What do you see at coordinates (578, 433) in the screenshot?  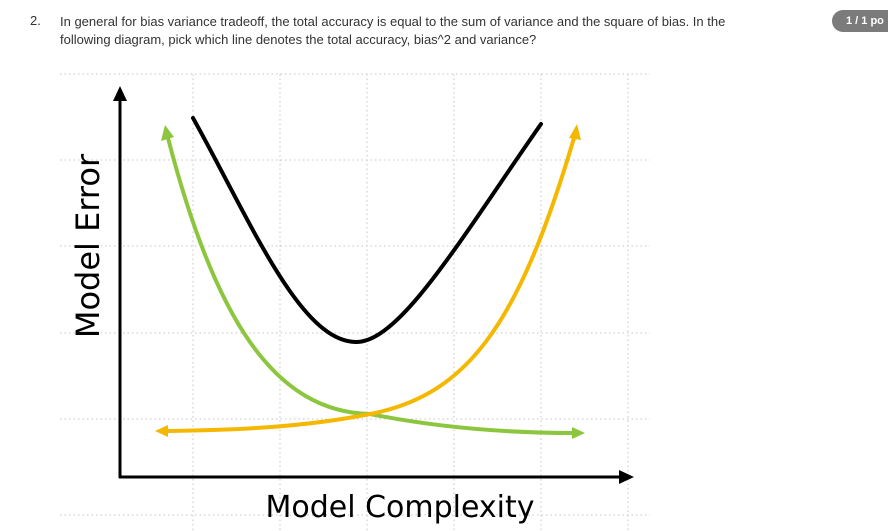 I see `green-curve-right-arrowhead` at bounding box center [578, 433].